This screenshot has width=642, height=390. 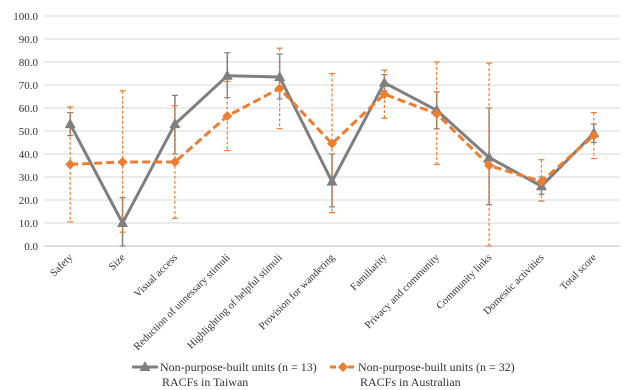 I want to click on legend-label: Non-purpose-built units (n = 32), so click(x=436, y=367).